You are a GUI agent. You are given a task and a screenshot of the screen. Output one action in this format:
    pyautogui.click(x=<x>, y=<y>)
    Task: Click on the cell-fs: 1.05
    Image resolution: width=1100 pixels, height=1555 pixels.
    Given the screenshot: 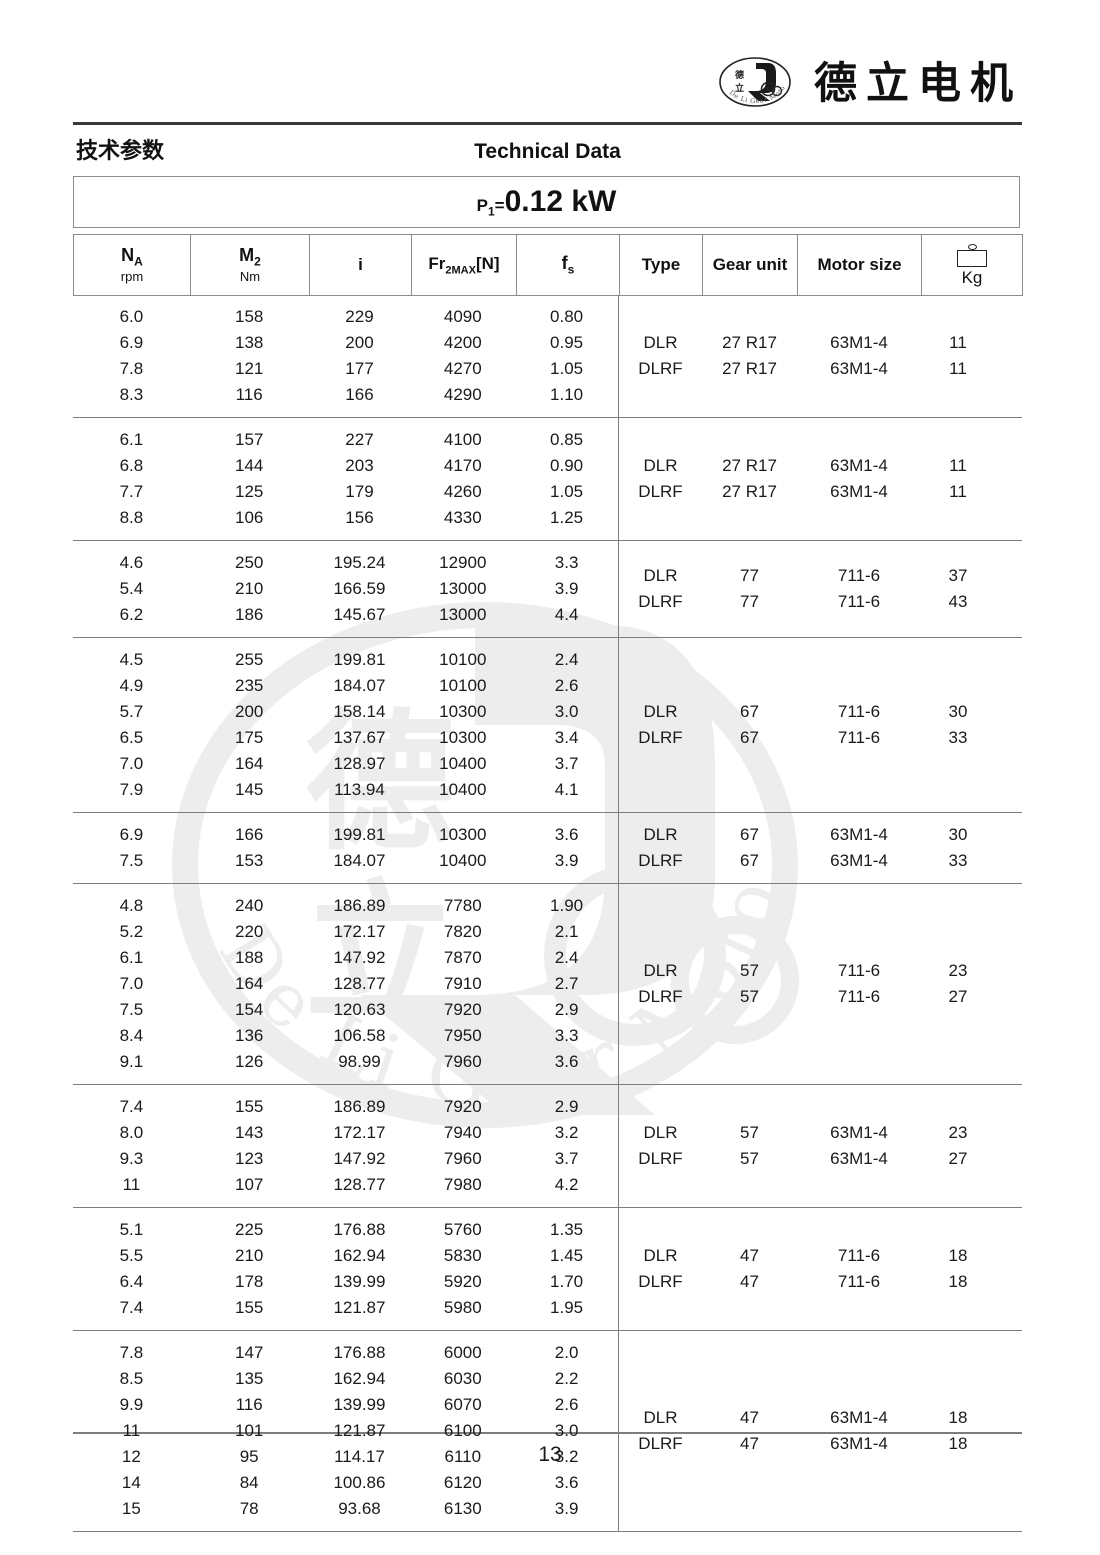 What is the action you would take?
    pyautogui.click(x=567, y=368)
    